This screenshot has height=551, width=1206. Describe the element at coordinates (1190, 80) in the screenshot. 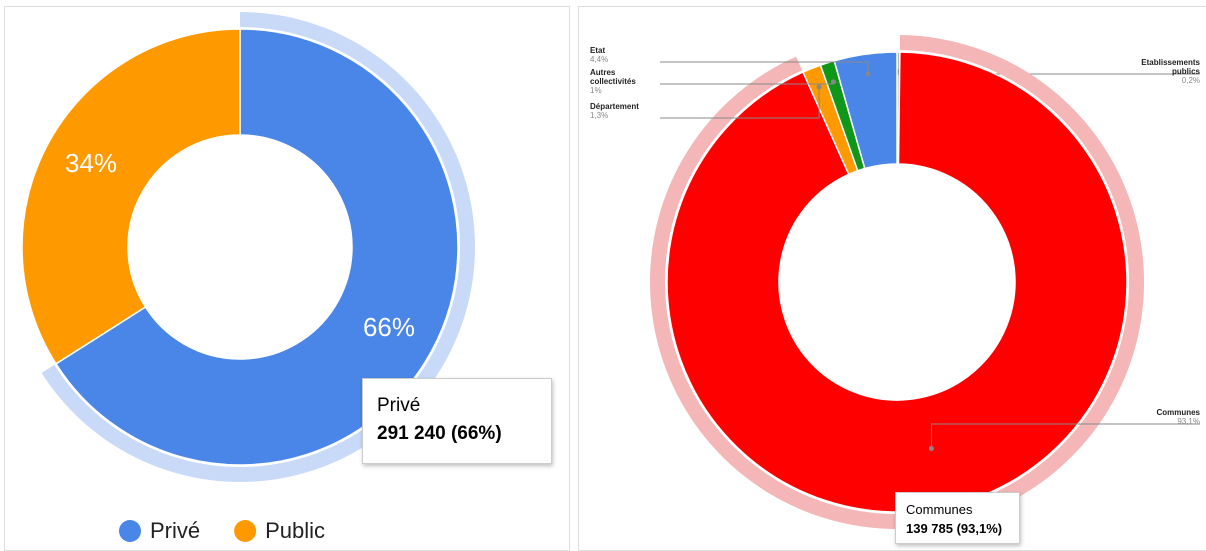

I see `slice-value: 0,2%` at that location.